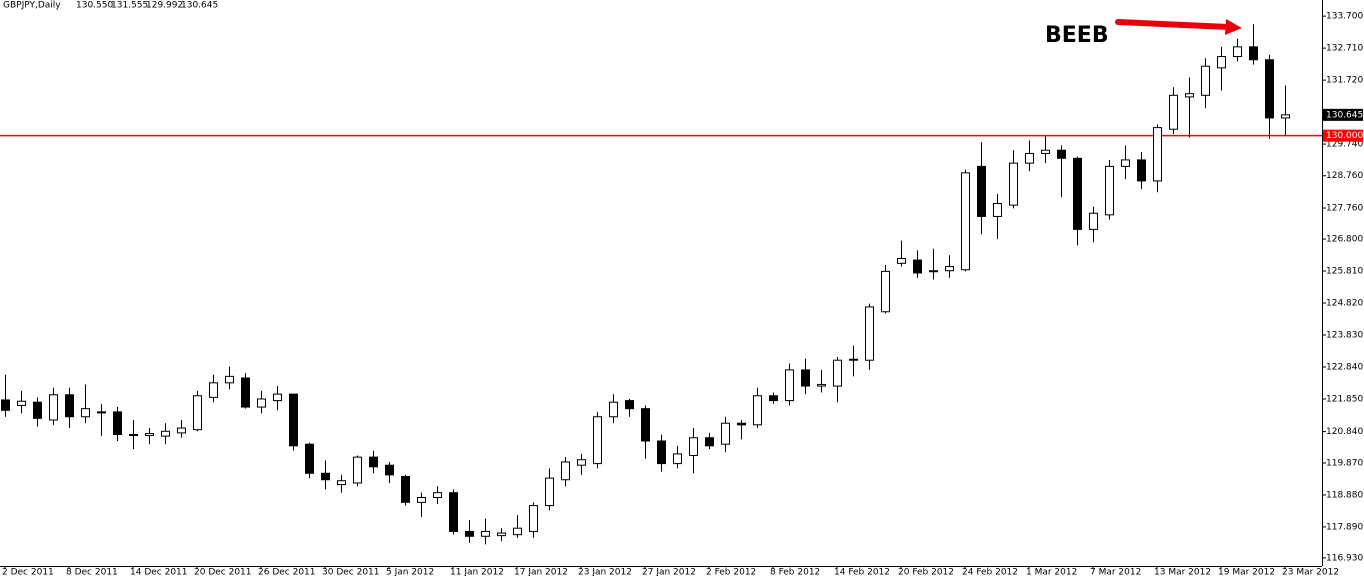  I want to click on x-tick-label: 19 Mar 2012, so click(1246, 572).